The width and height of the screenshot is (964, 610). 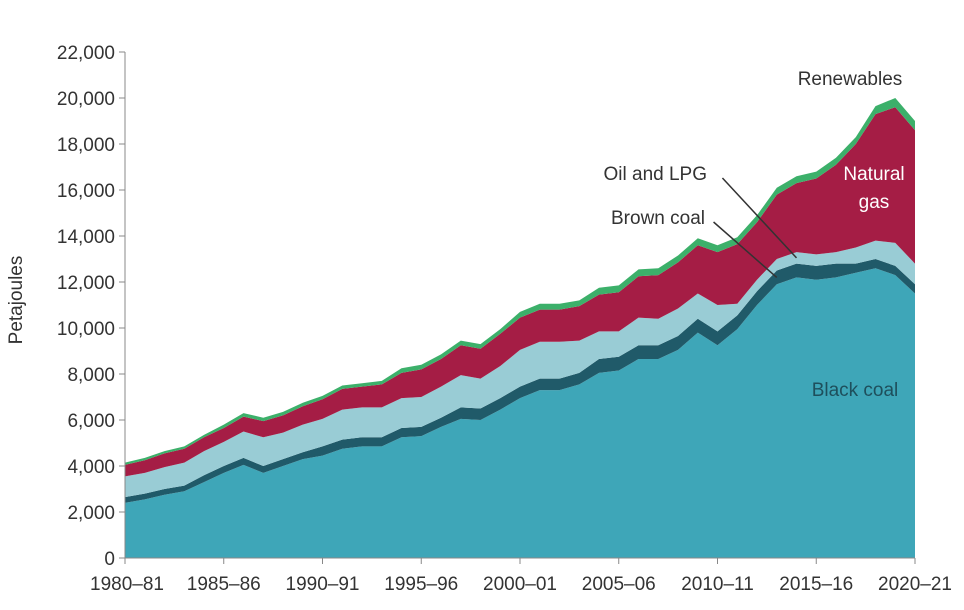 What do you see at coordinates (915, 584) in the screenshot?
I see `x-tick-label: 2020–21` at bounding box center [915, 584].